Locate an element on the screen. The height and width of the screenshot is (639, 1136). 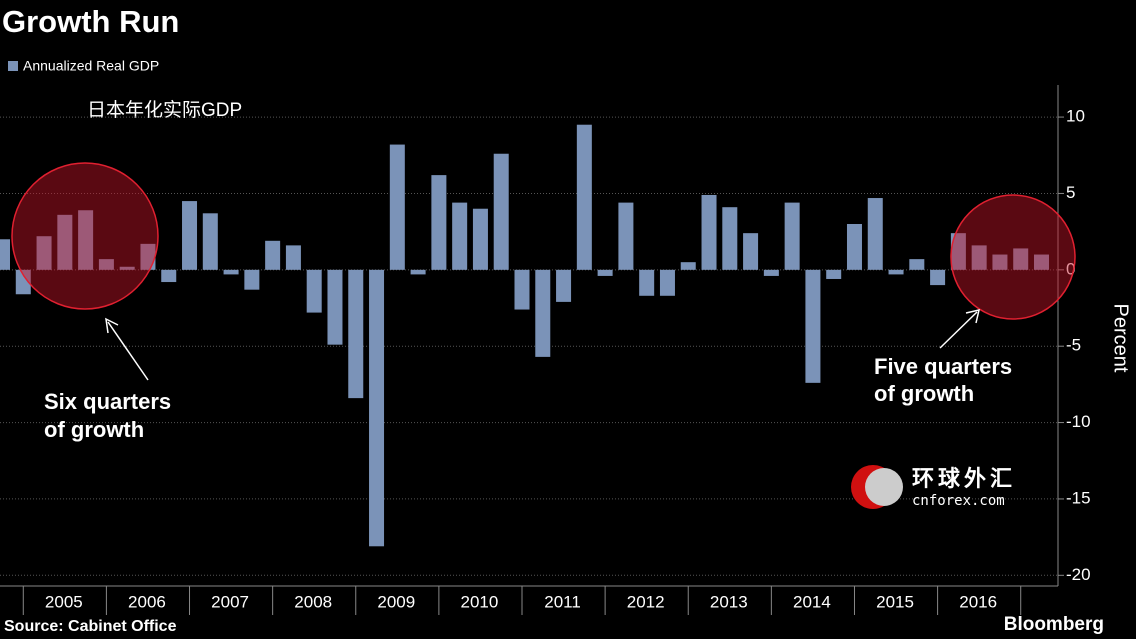
subtitle: 日本年化实际GDP is located at coordinates (164, 110).